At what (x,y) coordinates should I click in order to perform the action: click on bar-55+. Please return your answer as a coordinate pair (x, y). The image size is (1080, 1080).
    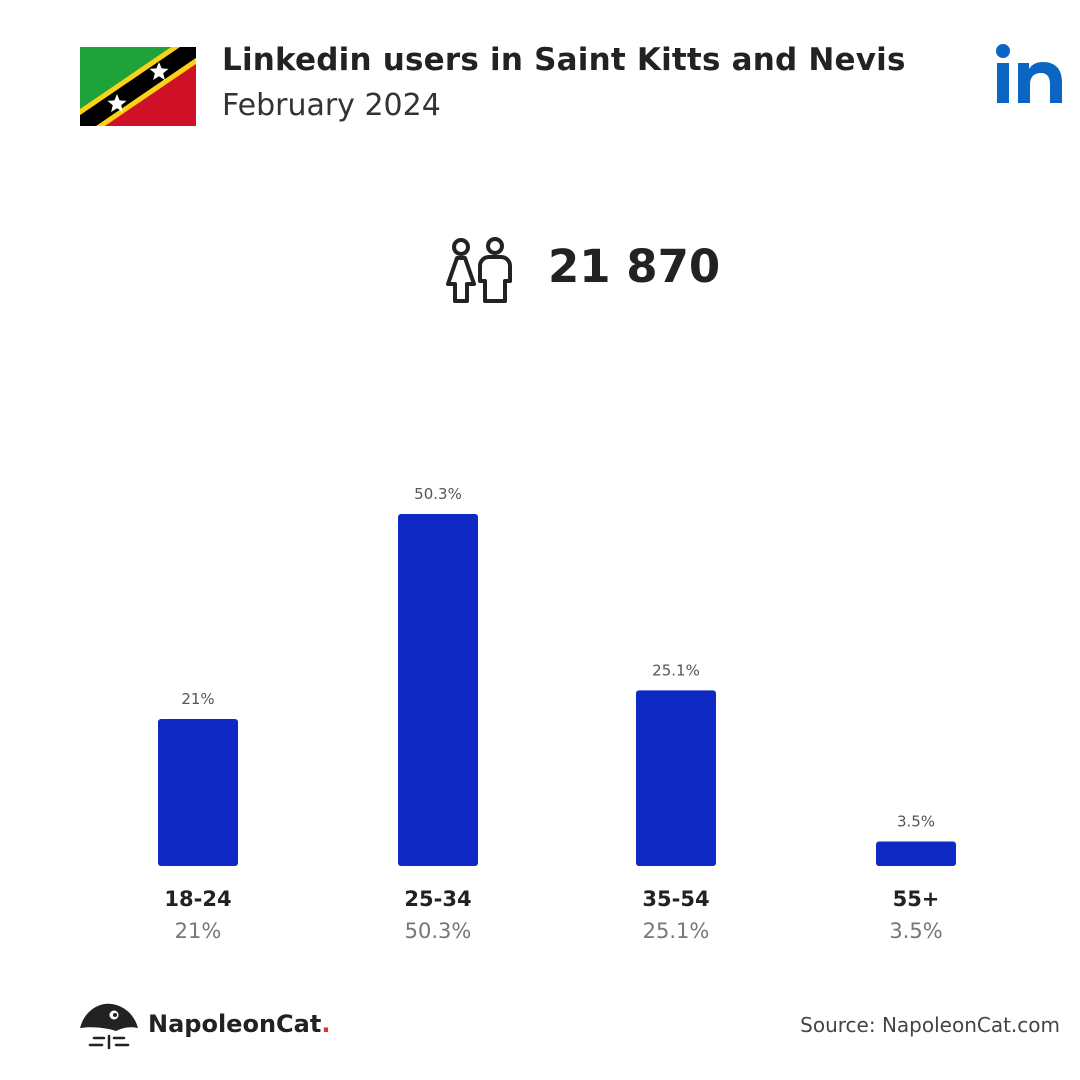
    Looking at the image, I should click on (916, 853).